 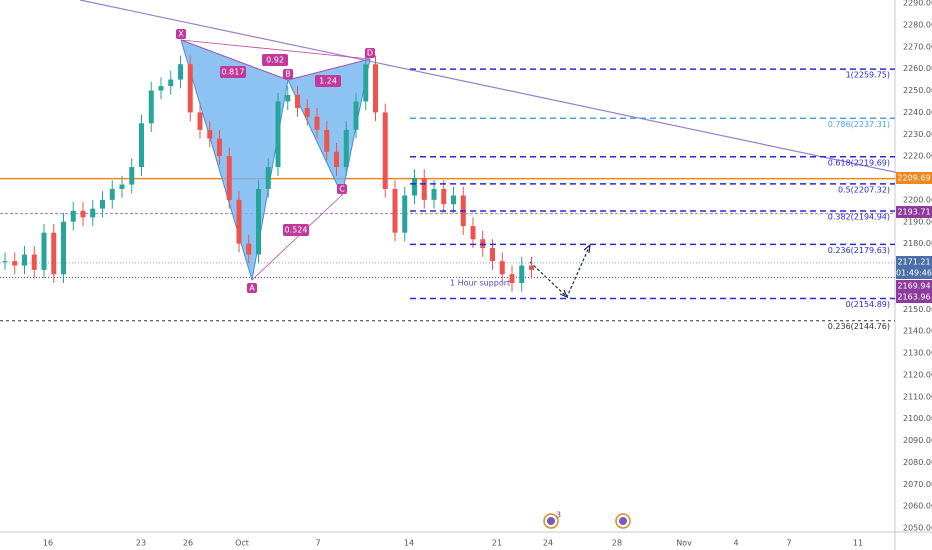 I want to click on price-label: 2090.00, so click(x=917, y=440).